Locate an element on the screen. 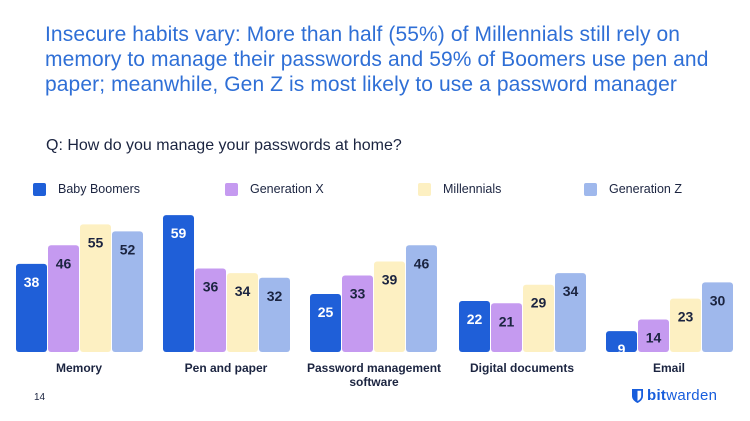 This screenshot has width=750, height=421. category-label: Digital documents is located at coordinates (522, 368).